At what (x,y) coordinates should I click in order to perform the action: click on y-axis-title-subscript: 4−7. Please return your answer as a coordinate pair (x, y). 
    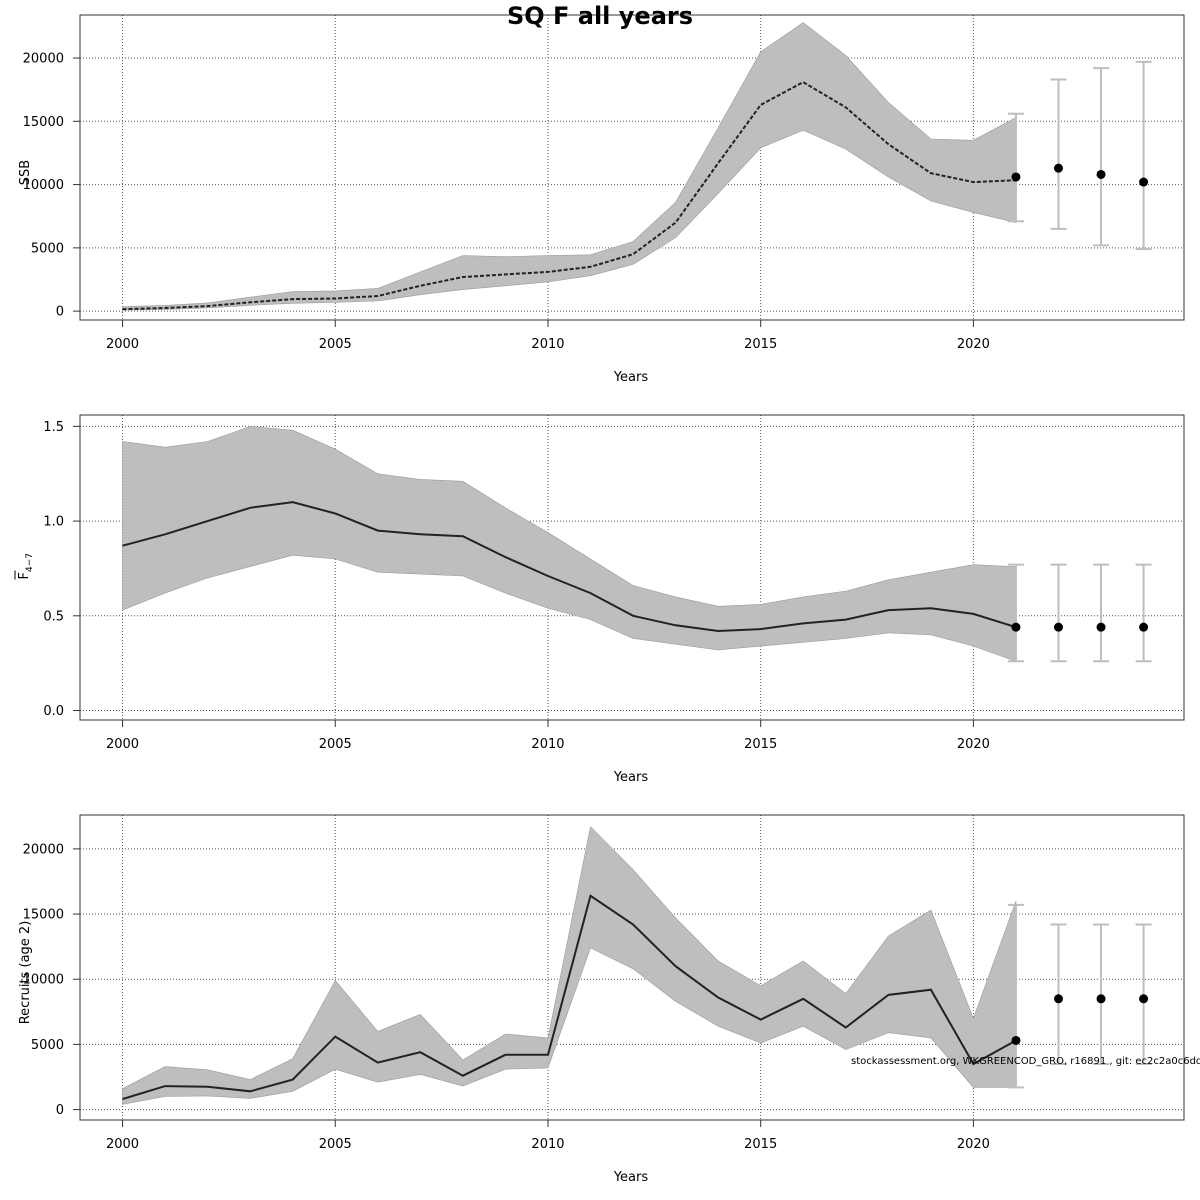
    Looking at the image, I should click on (30, 562).